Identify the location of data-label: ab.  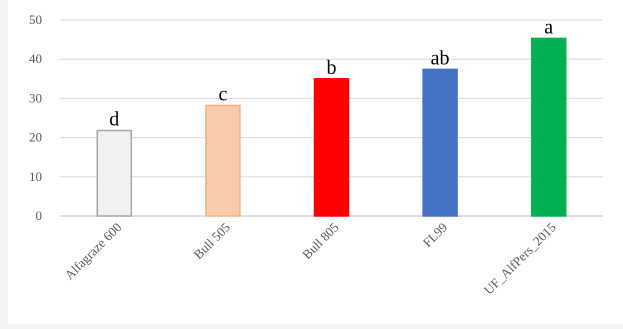
(440, 58).